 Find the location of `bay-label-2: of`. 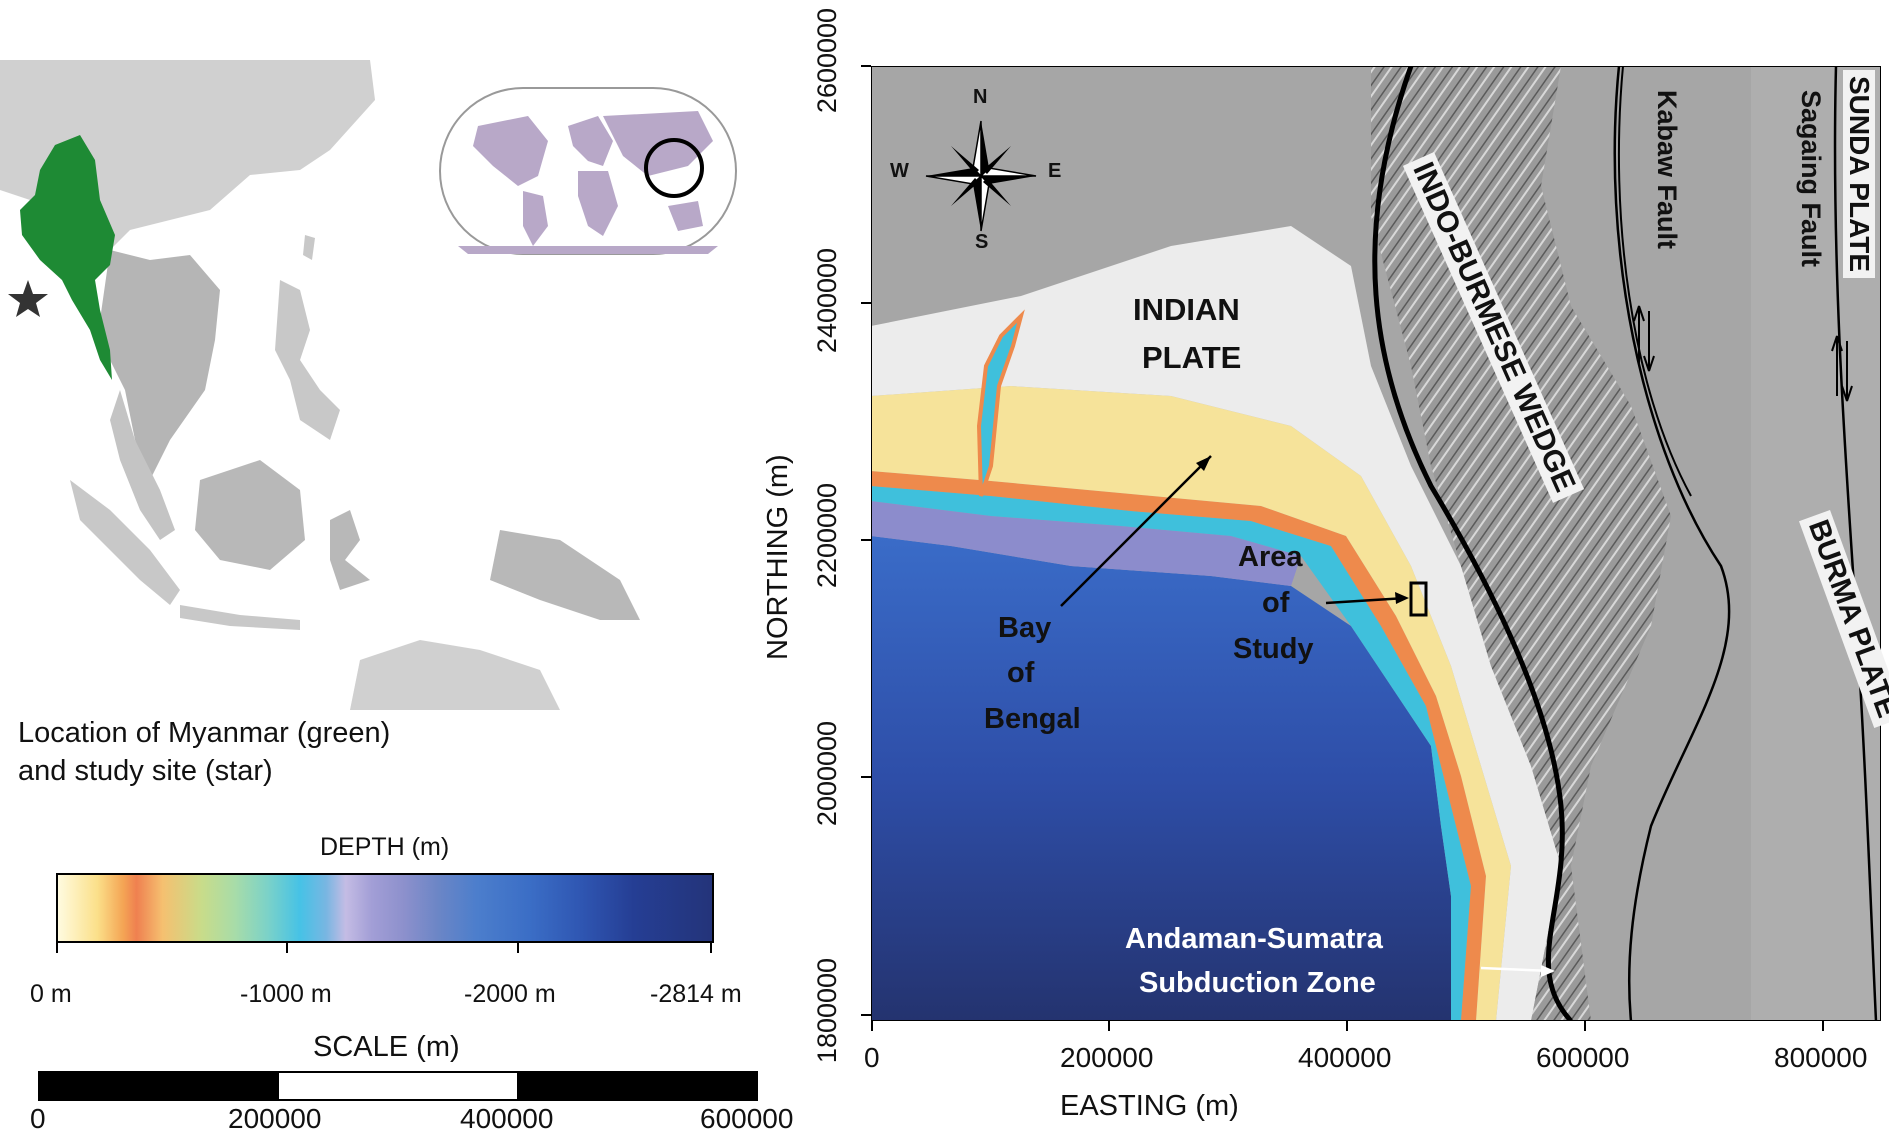

bay-label-2: of is located at coordinates (1021, 673).